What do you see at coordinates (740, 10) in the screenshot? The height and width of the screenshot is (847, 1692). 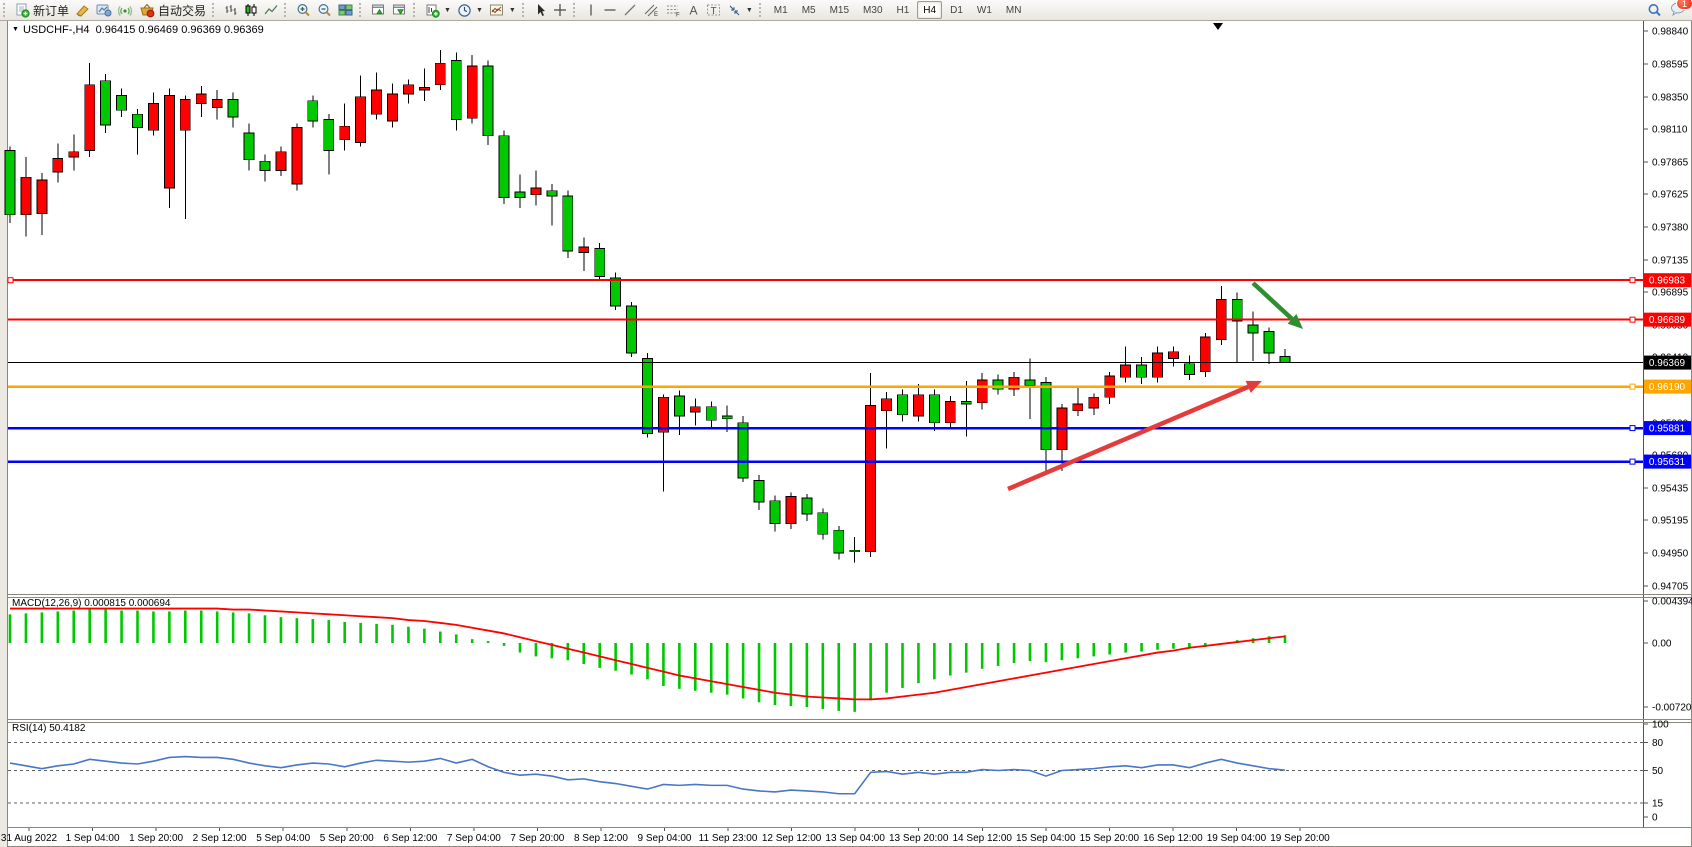 I see `arrows-tool: ▼` at bounding box center [740, 10].